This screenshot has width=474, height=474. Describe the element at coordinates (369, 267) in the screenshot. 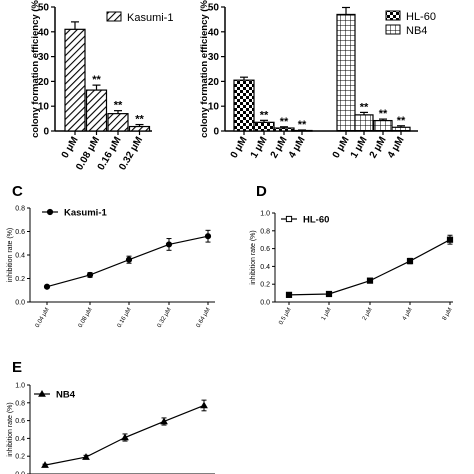

I see `series-line` at that location.